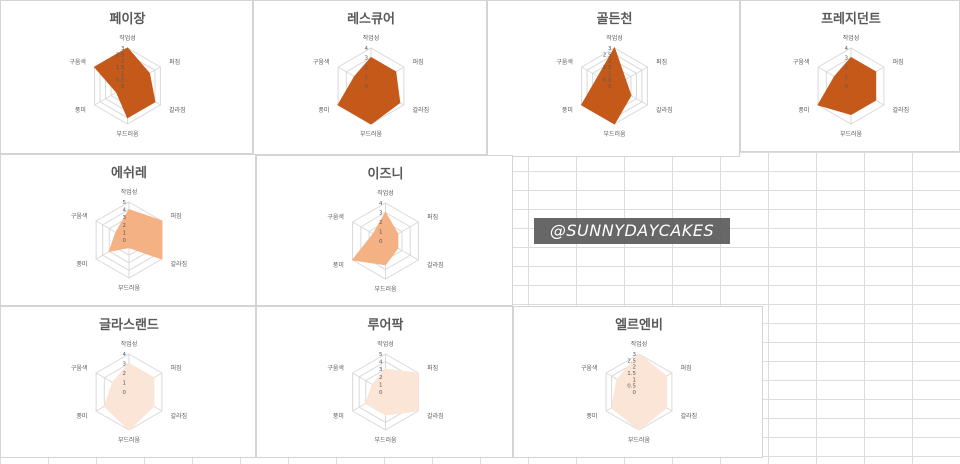 This screenshot has height=464, width=960. What do you see at coordinates (386, 325) in the screenshot?
I see `chart-title: 루어팍` at bounding box center [386, 325].